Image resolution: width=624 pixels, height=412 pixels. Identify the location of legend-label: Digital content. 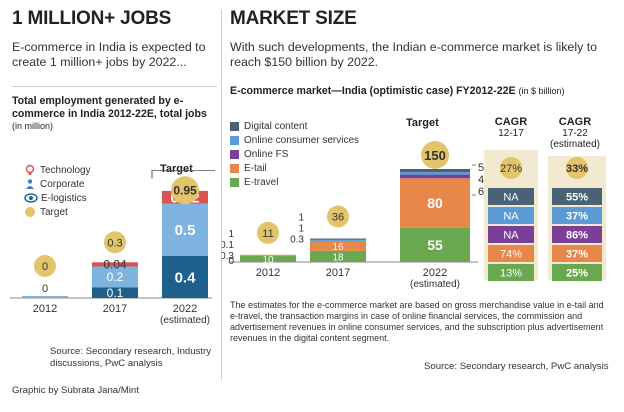
(276, 126).